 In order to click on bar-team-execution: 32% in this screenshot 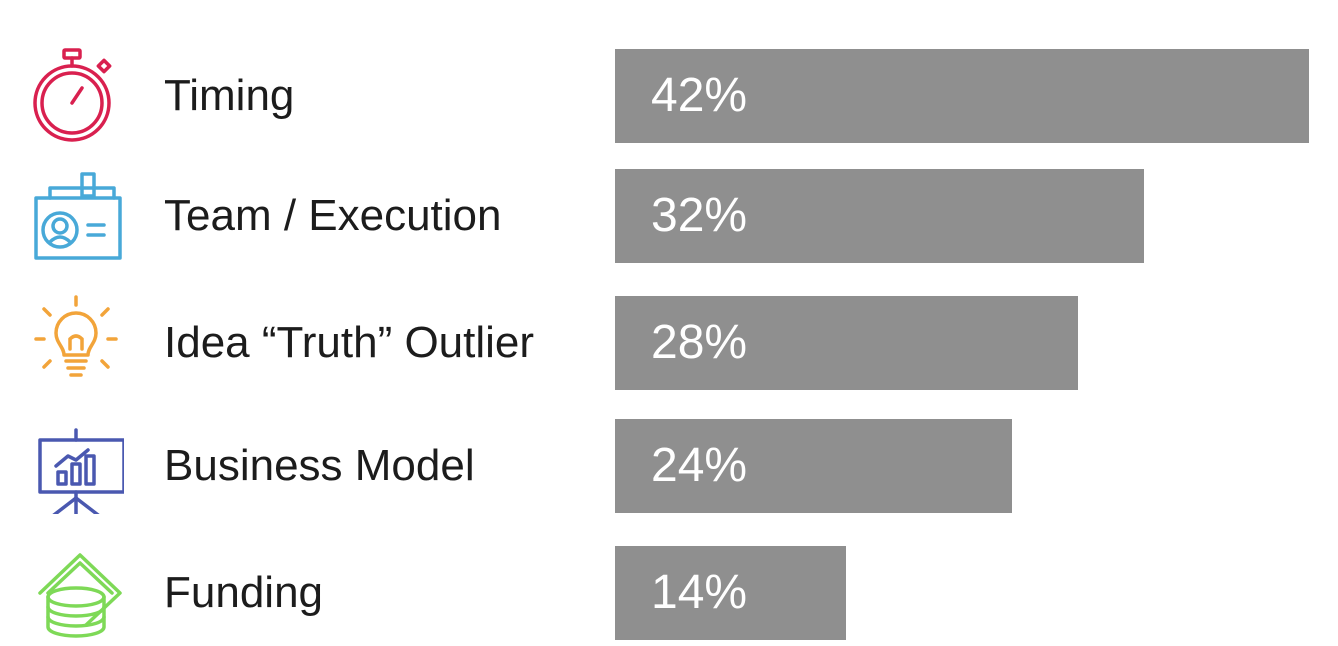, I will do `click(879, 216)`.